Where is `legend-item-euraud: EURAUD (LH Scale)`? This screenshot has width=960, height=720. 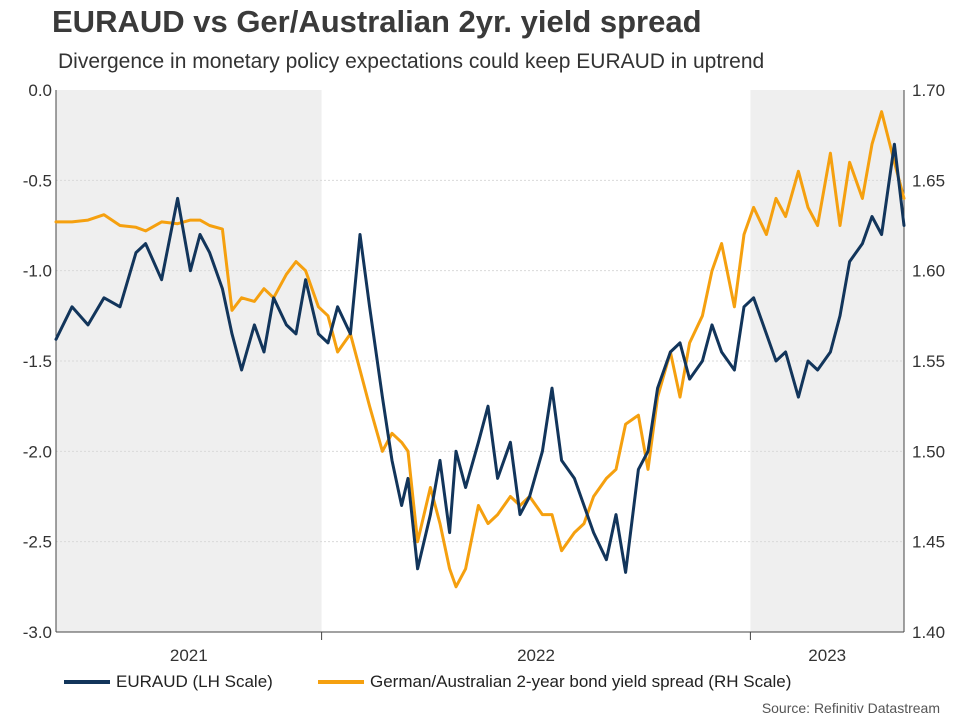
legend-item-euraud: EURAUD (LH Scale) is located at coordinates (168, 682).